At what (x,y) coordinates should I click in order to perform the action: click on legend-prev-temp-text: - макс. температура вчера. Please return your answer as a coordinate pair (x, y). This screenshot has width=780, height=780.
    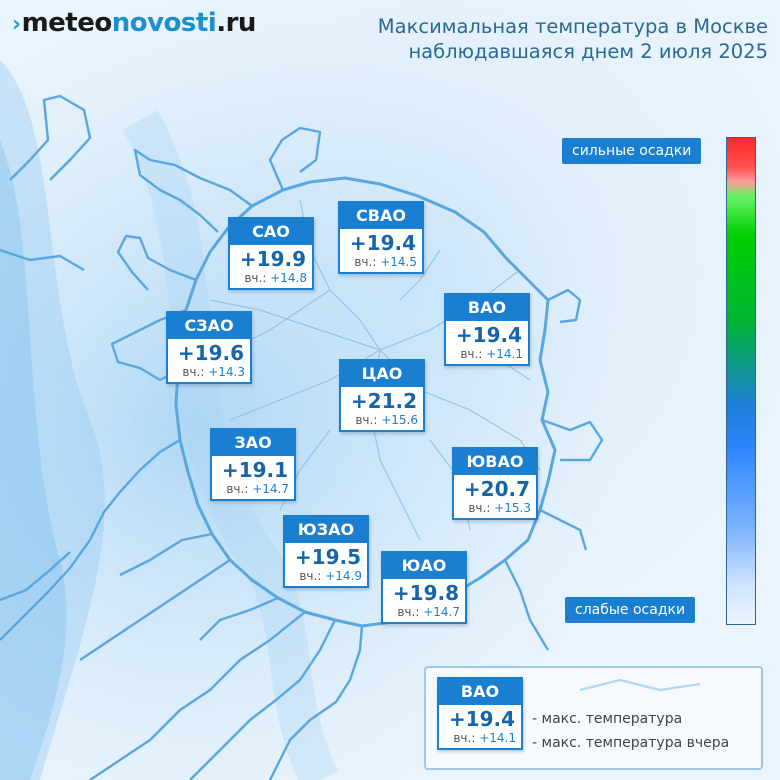
    Looking at the image, I should click on (631, 743).